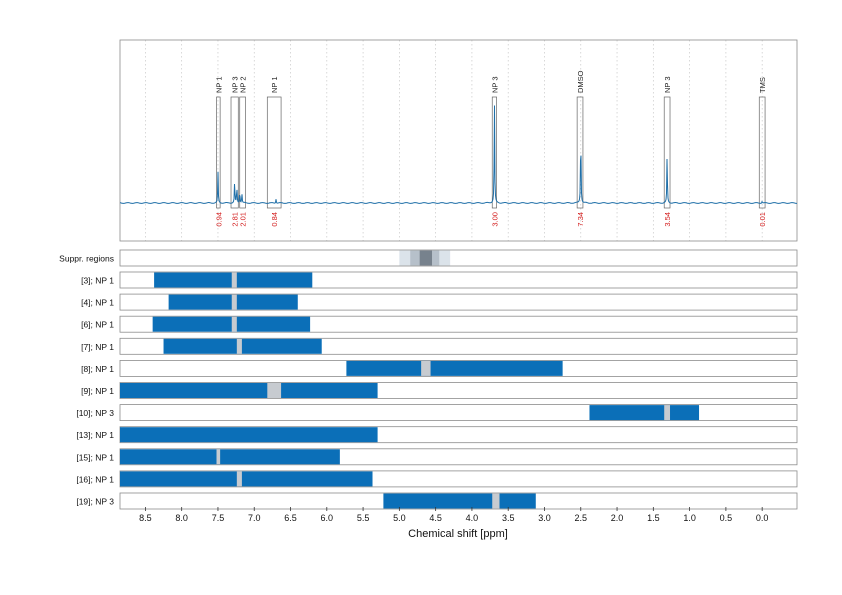 The height and width of the screenshot is (595, 842). What do you see at coordinates (97, 347) in the screenshot?
I see `row-label-3: [7]; NP 1` at bounding box center [97, 347].